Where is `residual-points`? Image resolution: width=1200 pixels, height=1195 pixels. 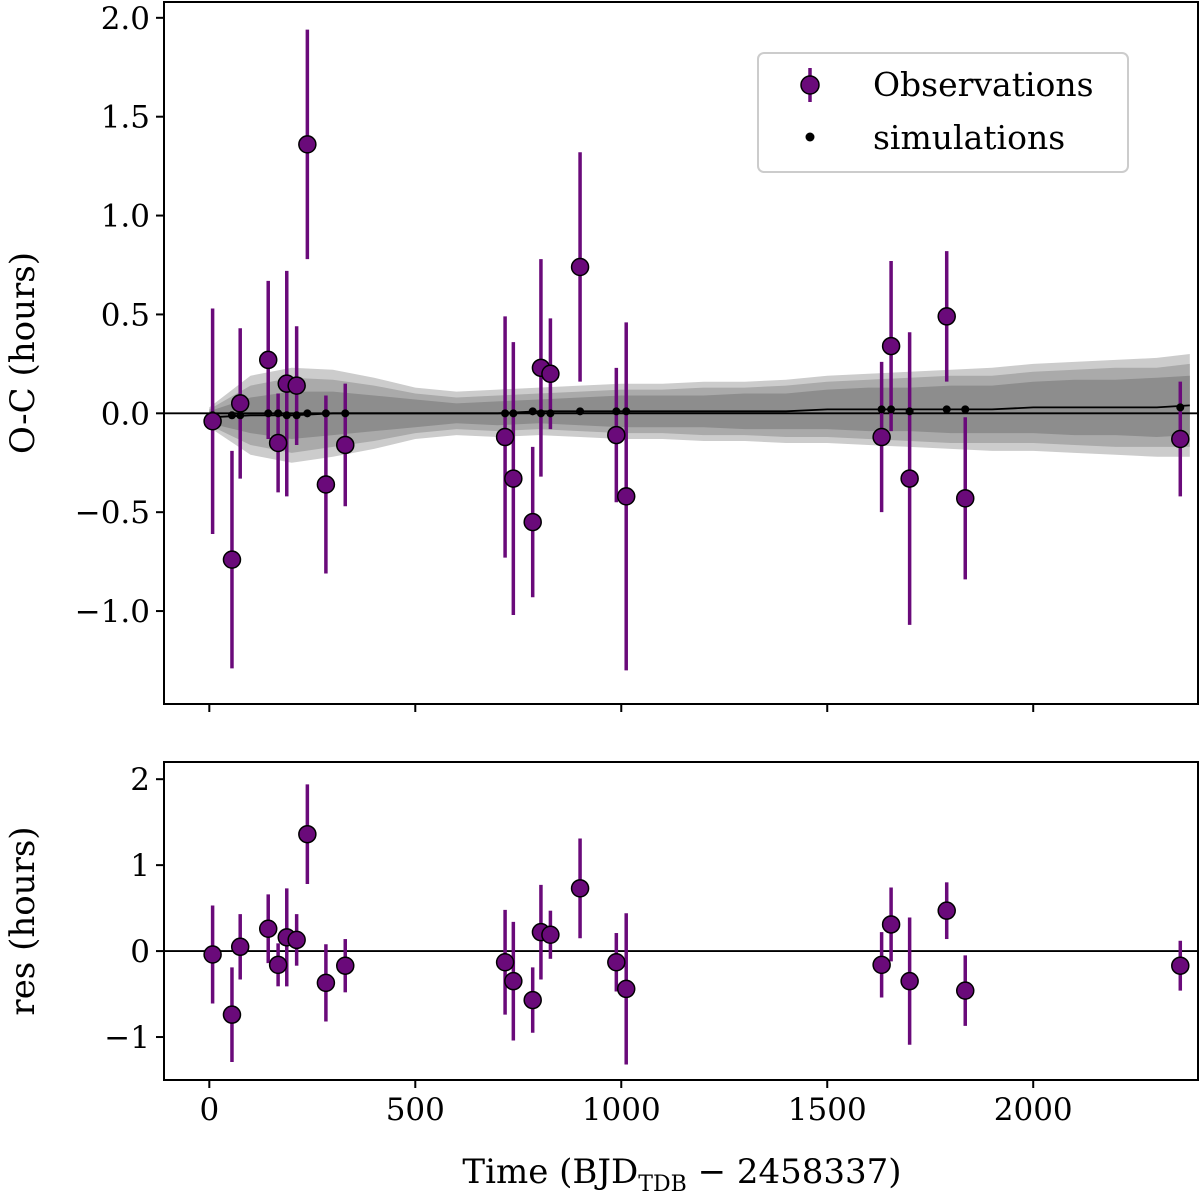
residual-points is located at coordinates (696, 924).